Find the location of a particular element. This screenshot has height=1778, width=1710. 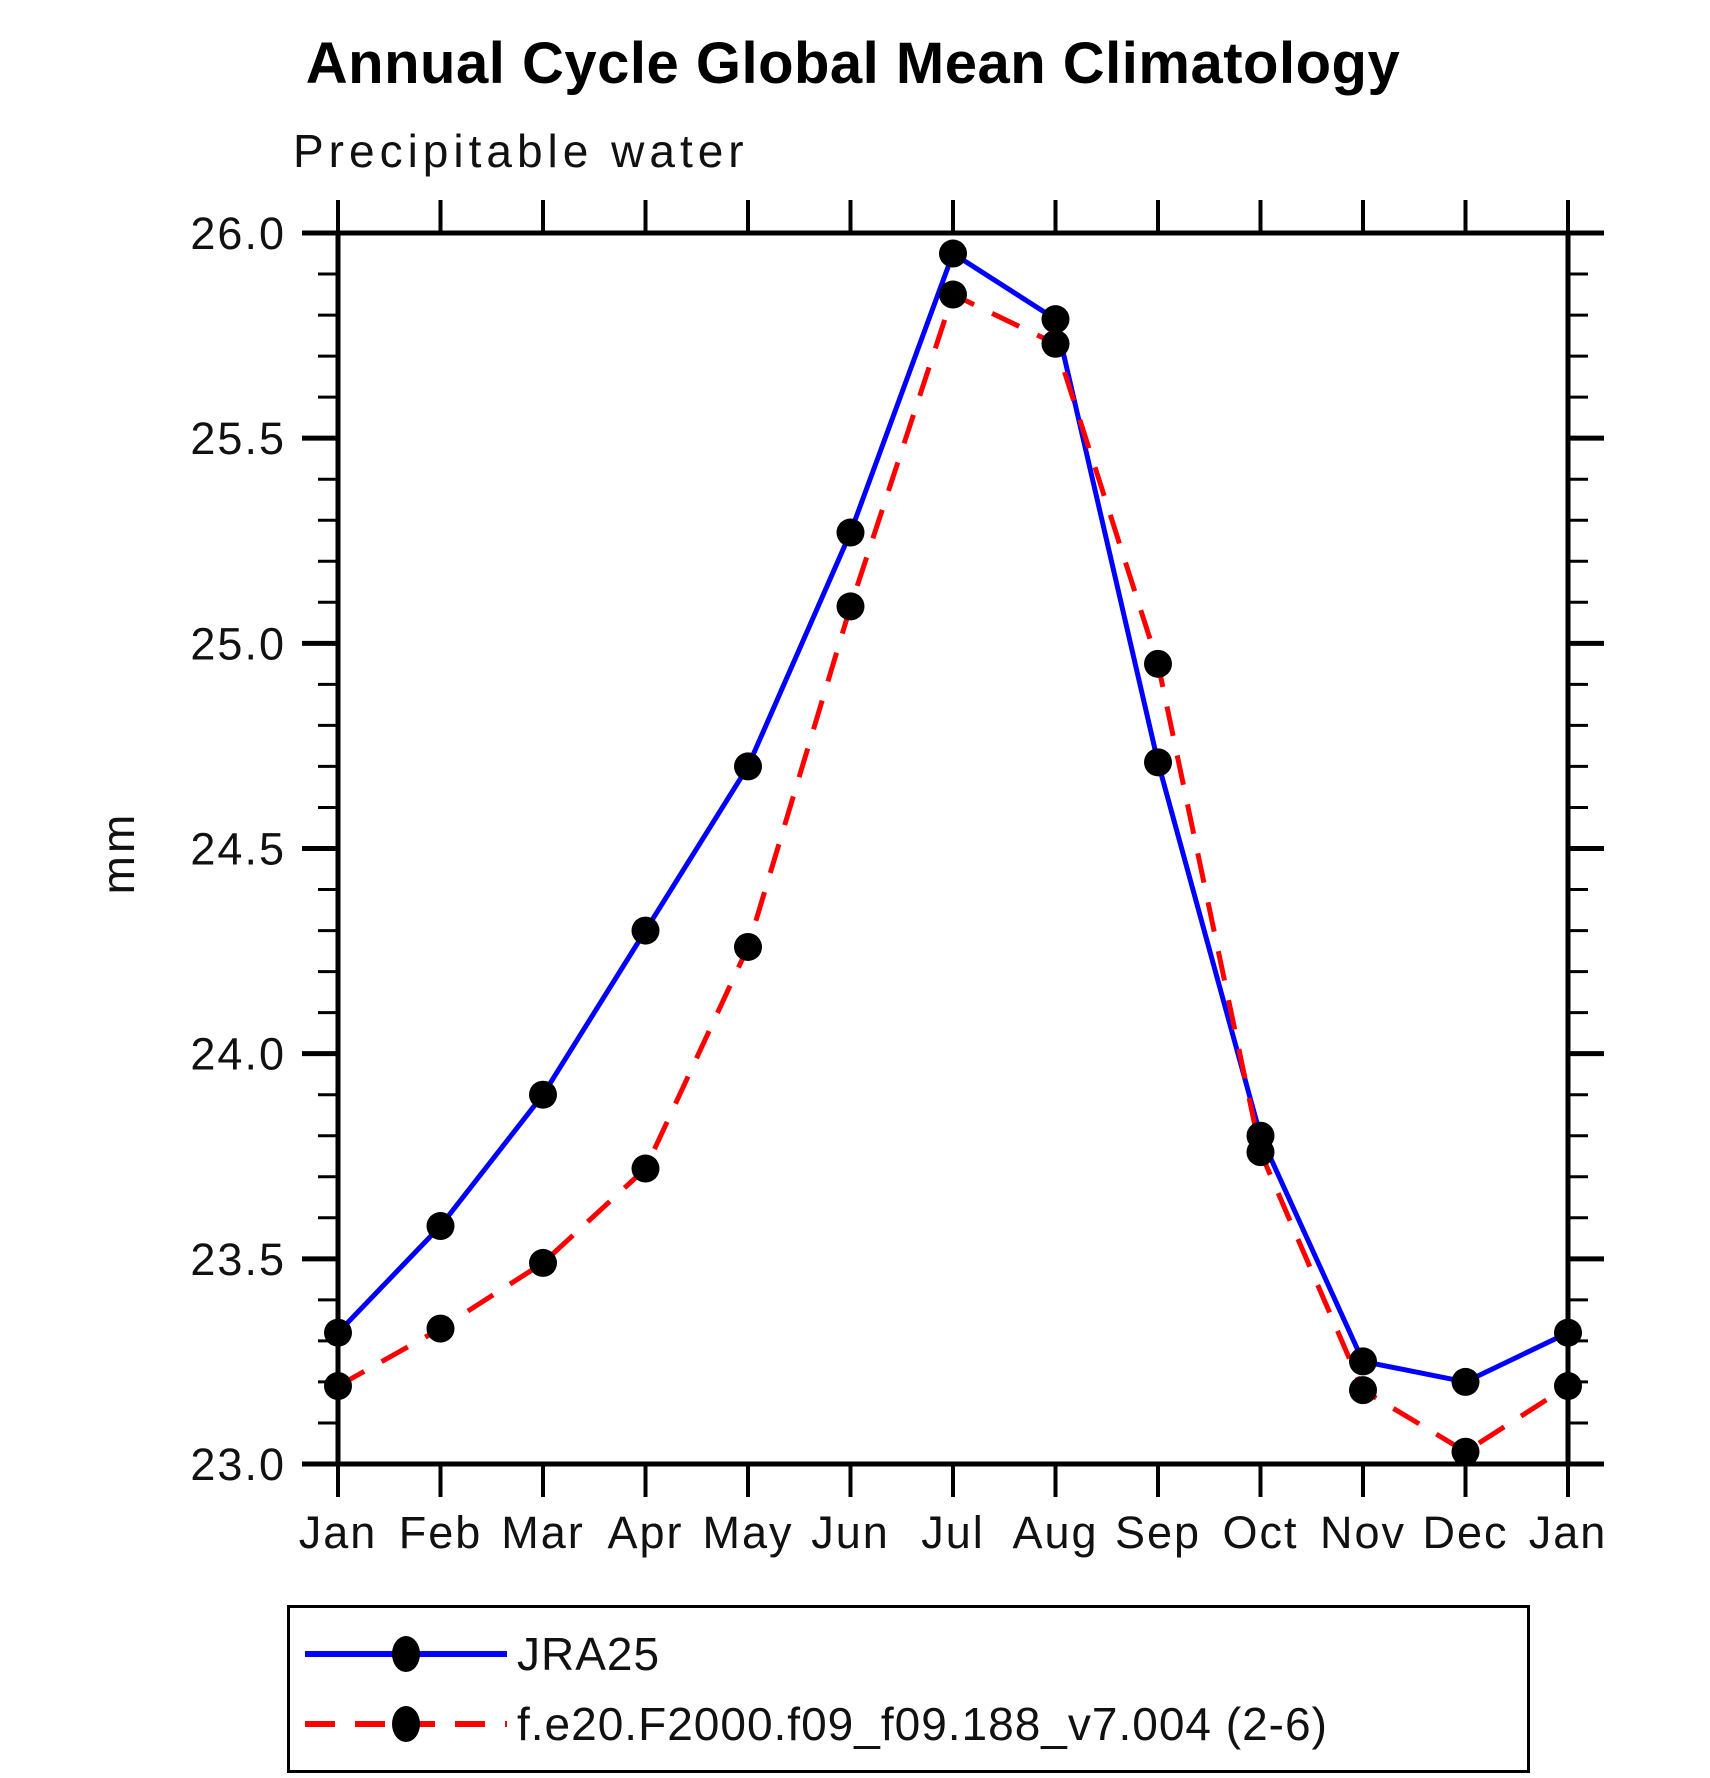

legend-line-sample-model is located at coordinates (406, 1724).